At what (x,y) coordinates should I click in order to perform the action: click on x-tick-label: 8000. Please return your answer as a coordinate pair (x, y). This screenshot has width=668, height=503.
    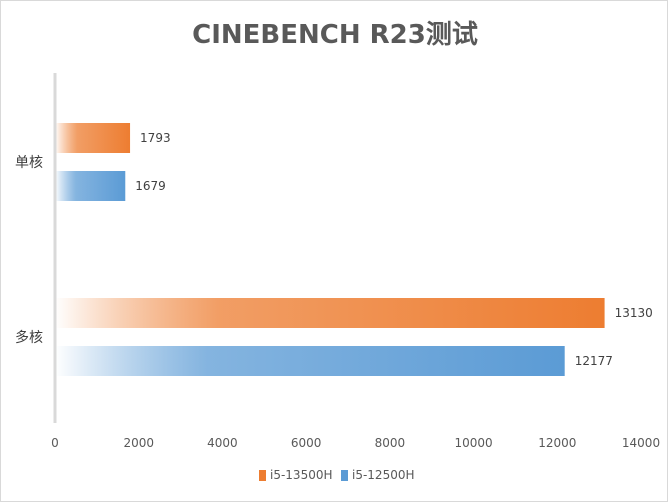
    Looking at the image, I should click on (390, 443).